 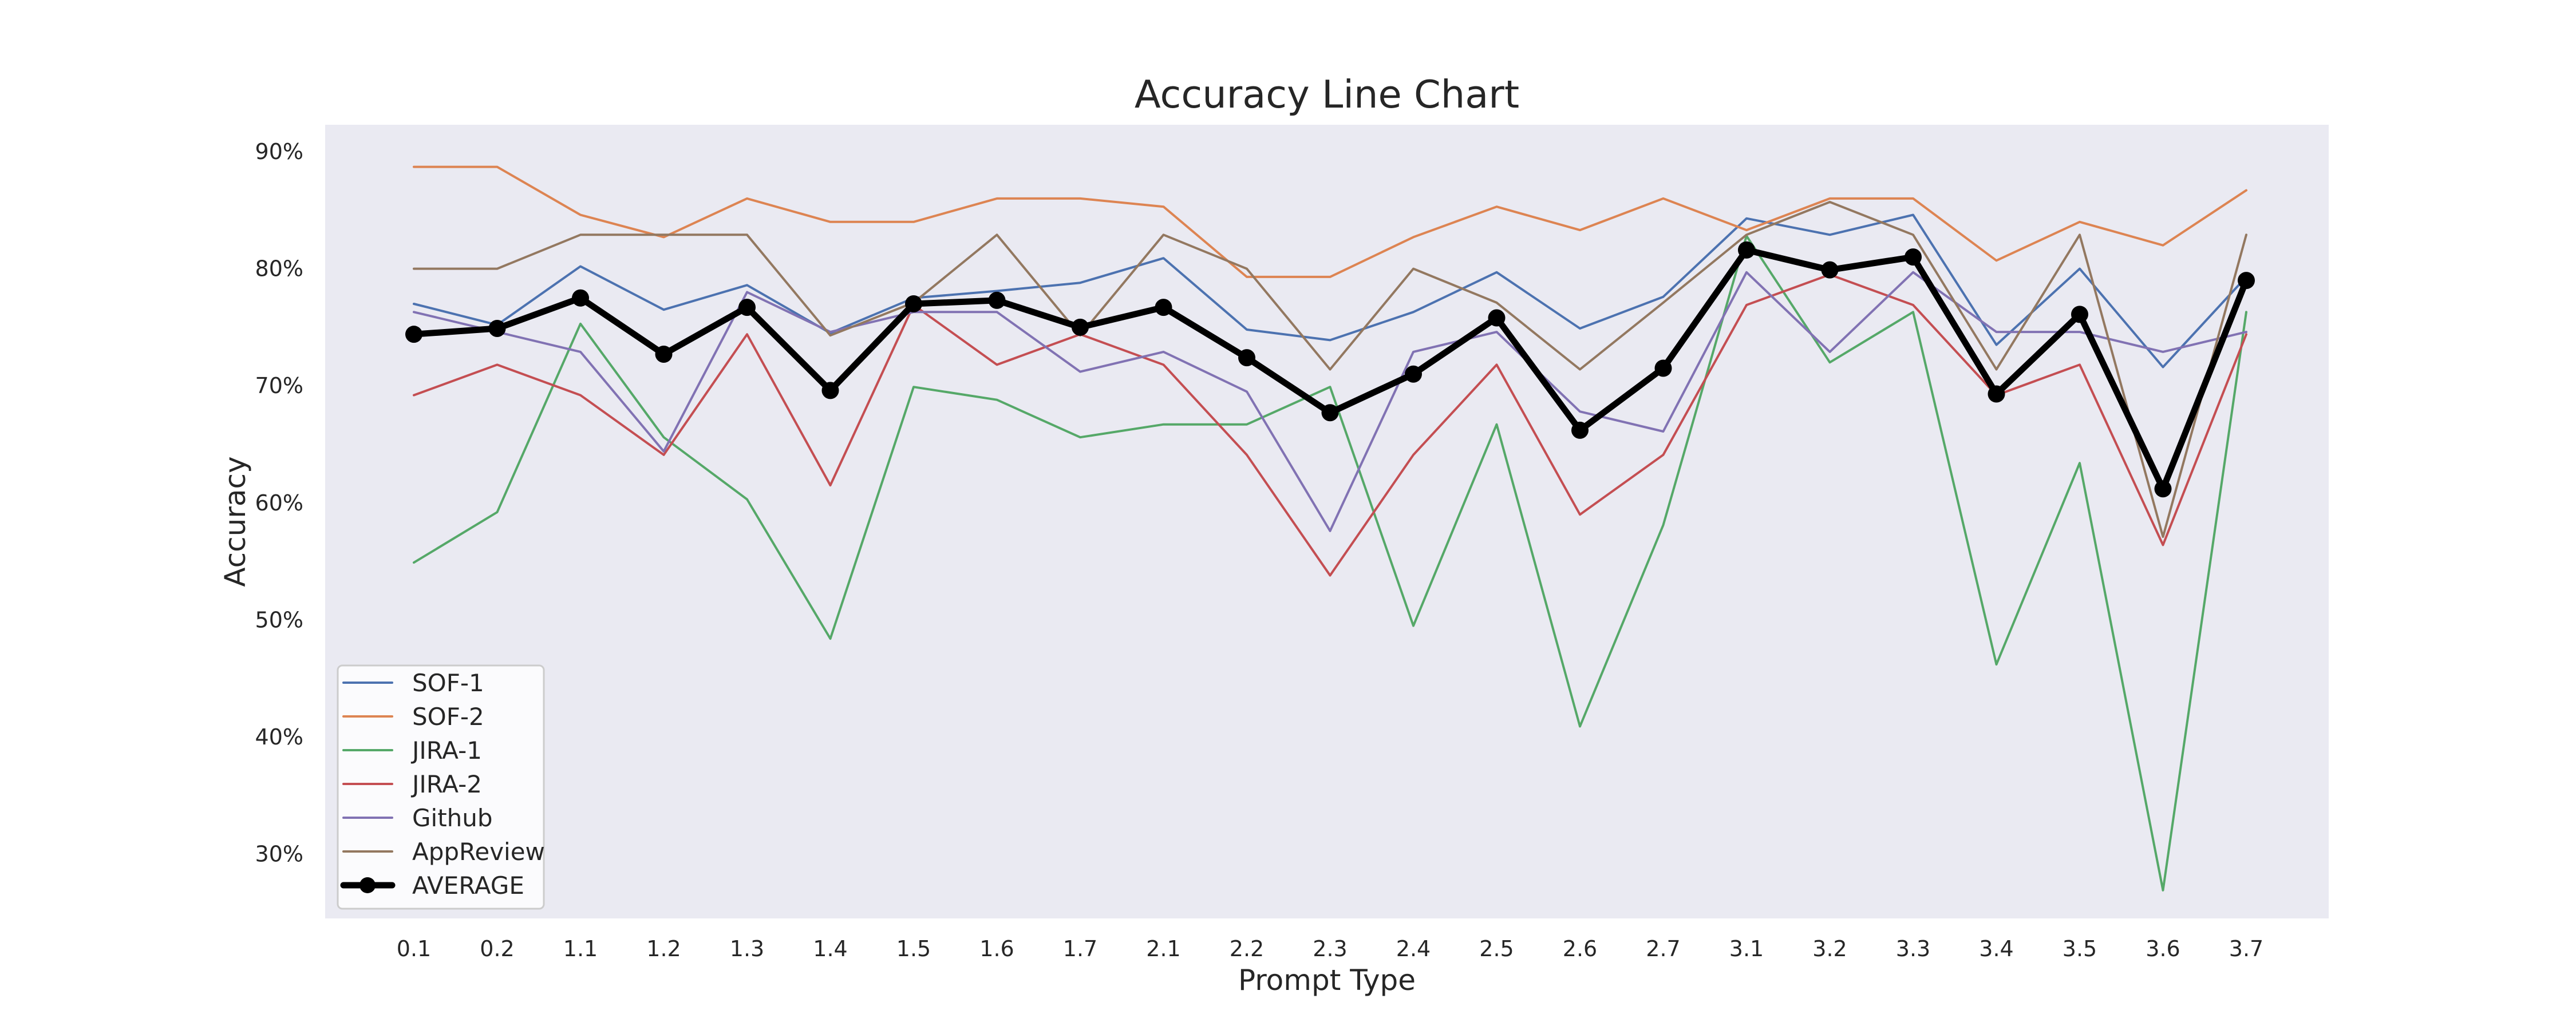 What do you see at coordinates (1163, 948) in the screenshot?
I see `x-tick-label: 2.1` at bounding box center [1163, 948].